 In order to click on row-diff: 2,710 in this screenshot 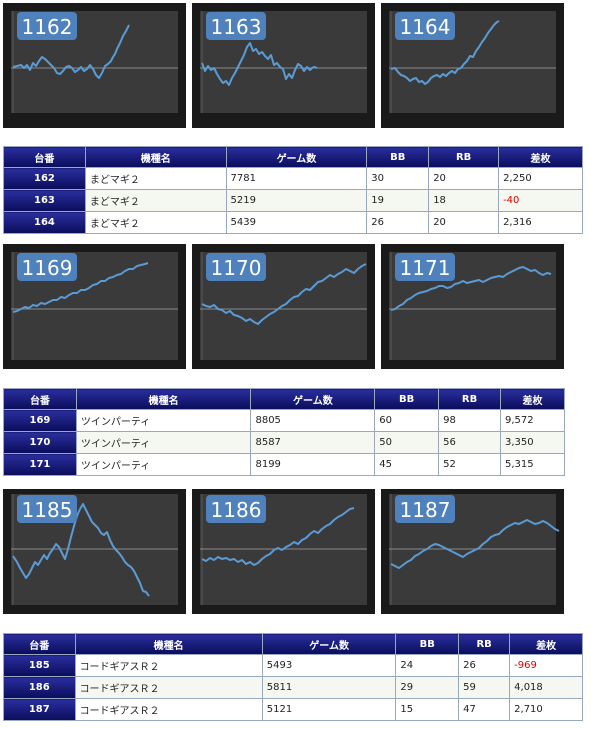, I will do `click(546, 709)`.